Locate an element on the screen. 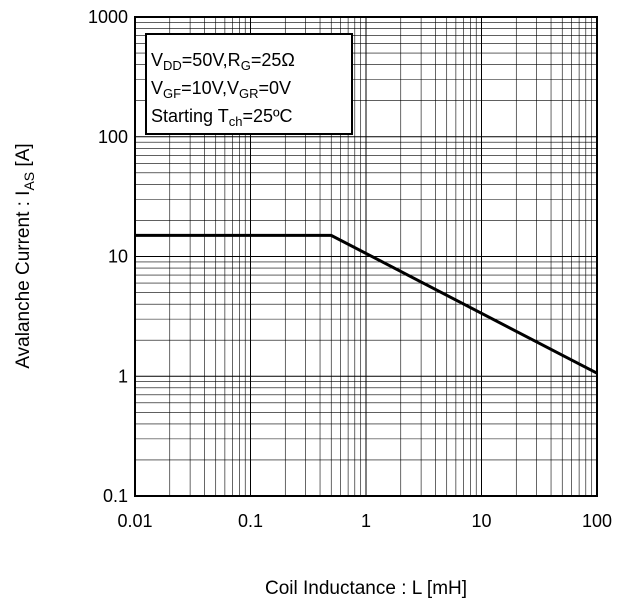 This screenshot has height=613, width=620. y-axis-title: Avalanche Current : IAS [A] is located at coordinates (25, 255).